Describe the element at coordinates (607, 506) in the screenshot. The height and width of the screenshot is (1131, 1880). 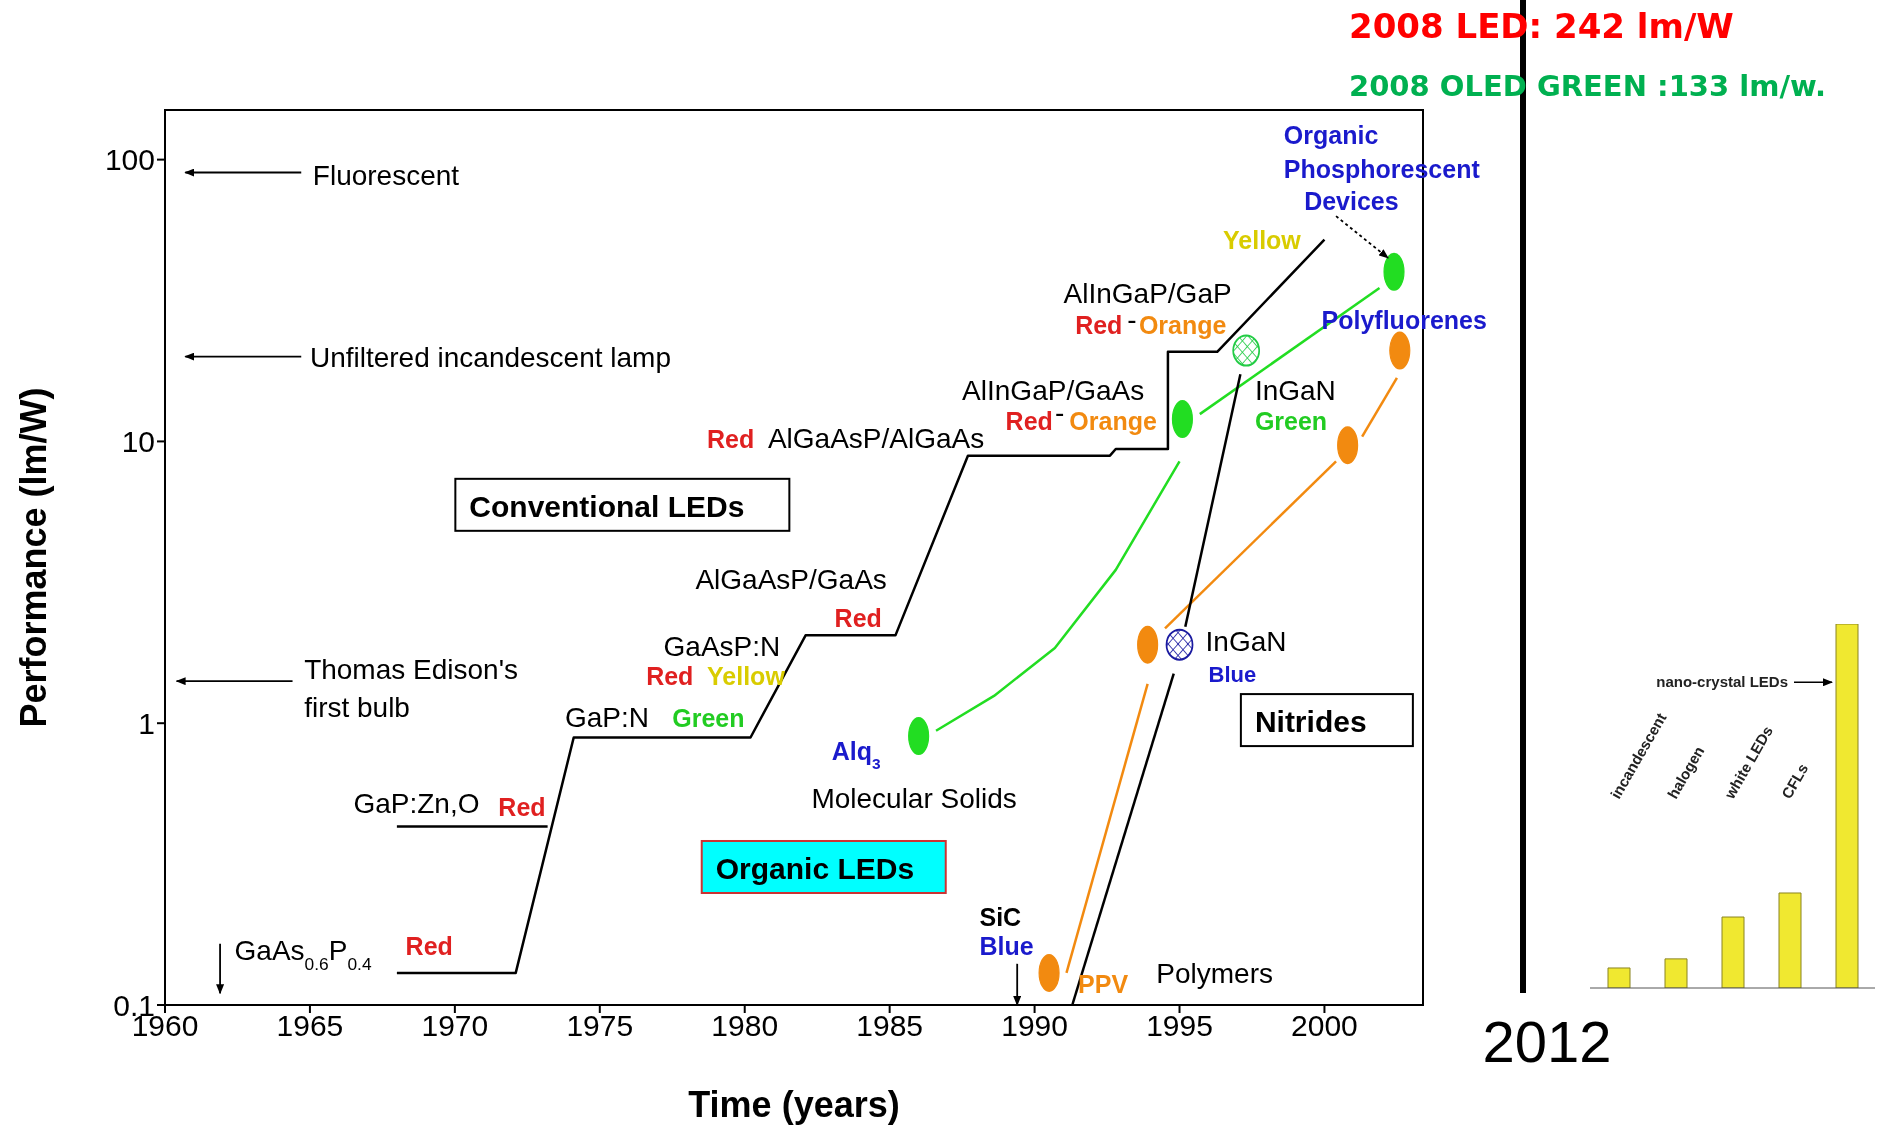
I see `annotation: Conventional LEDs` at that location.